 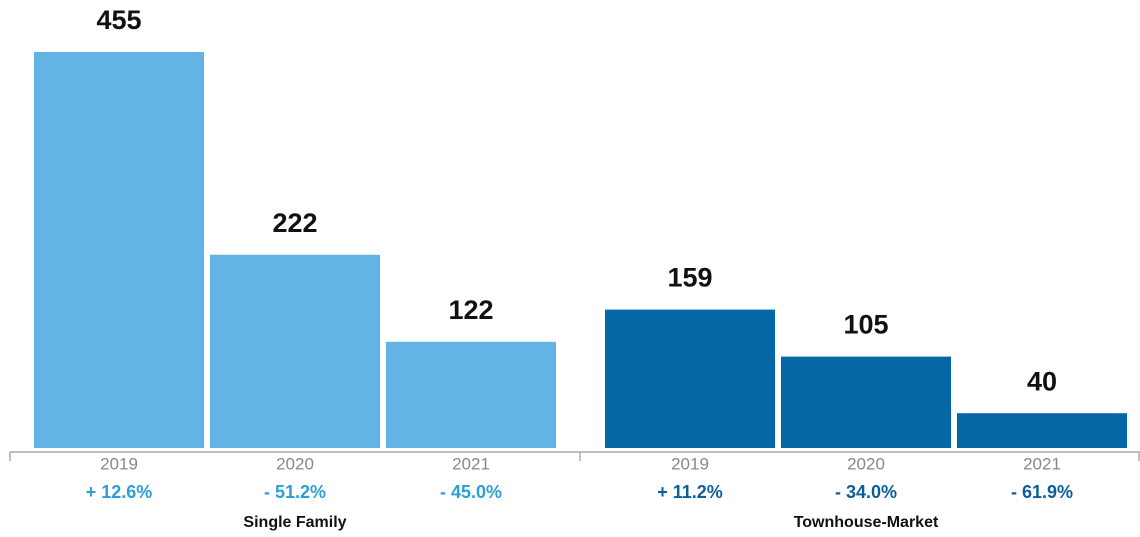 I want to click on change-label: - 34.0%, so click(x=866, y=492).